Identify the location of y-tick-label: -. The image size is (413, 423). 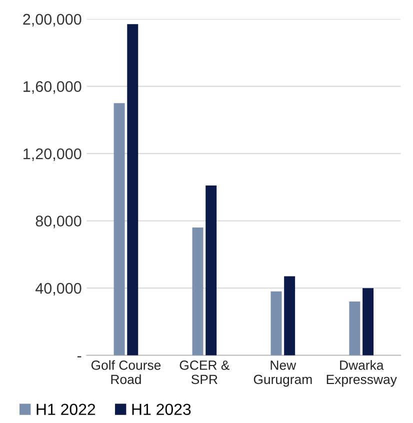
(79, 357).